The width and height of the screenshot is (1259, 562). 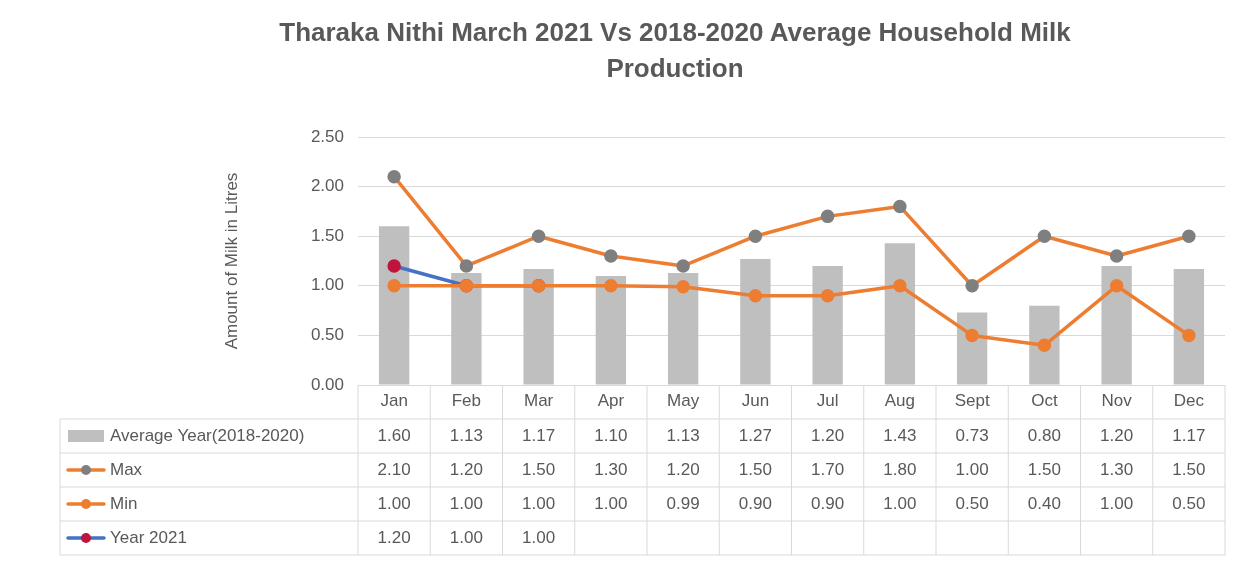 What do you see at coordinates (675, 50) in the screenshot?
I see `chart-title: Tharaka Nithi March 2021 Vs 2018-2020 Average Household Milk Production` at bounding box center [675, 50].